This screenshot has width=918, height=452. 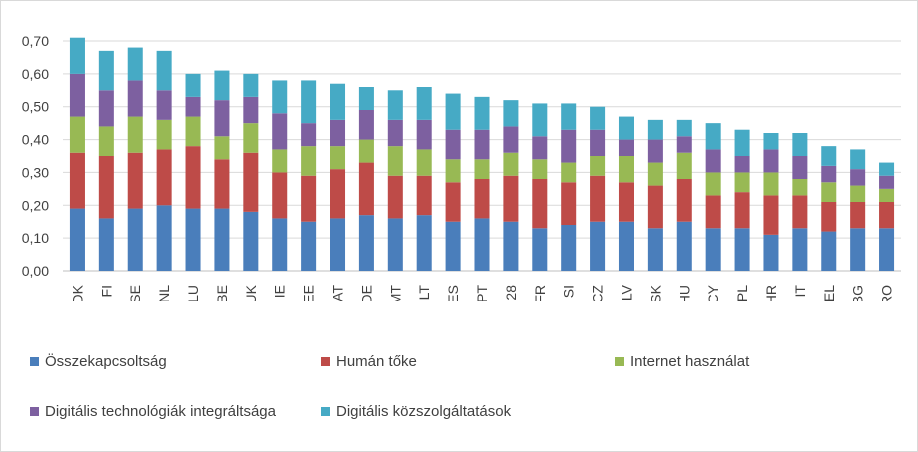 What do you see at coordinates (251, 292) in the screenshot?
I see `x-tick-label: UK` at bounding box center [251, 292].